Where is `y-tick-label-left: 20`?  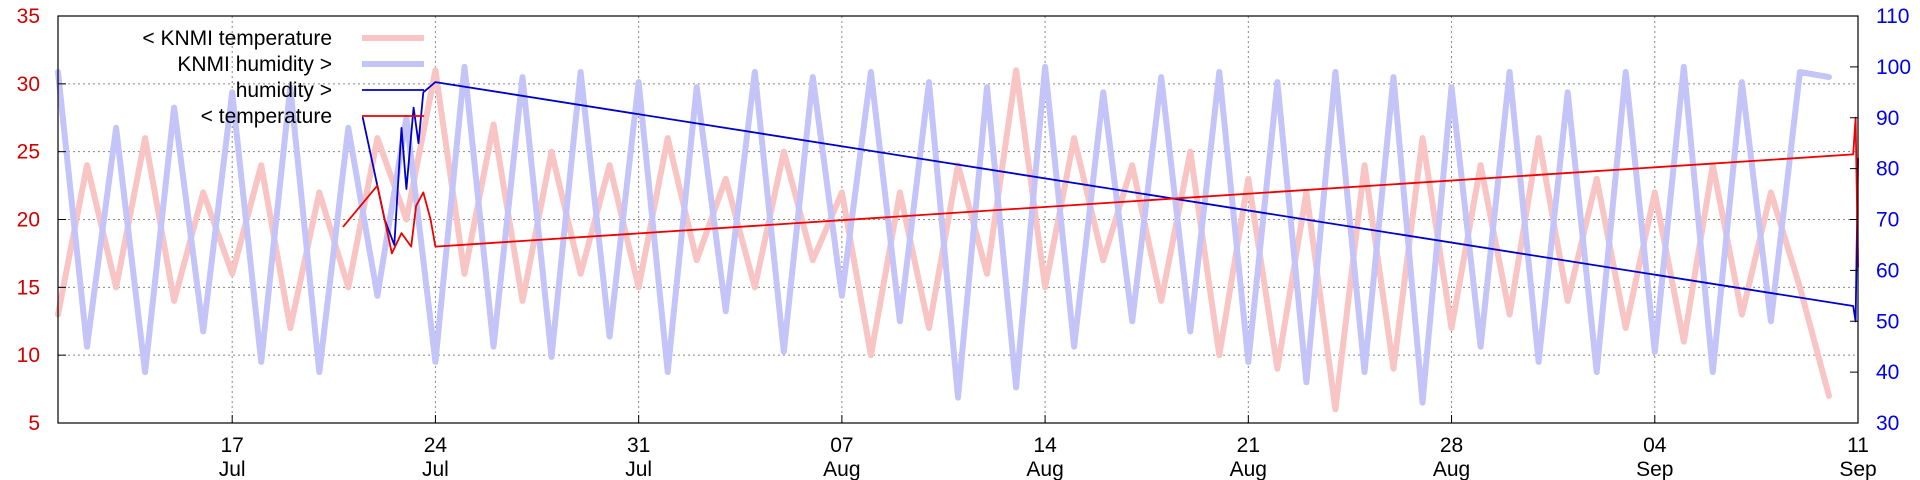
y-tick-label-left: 20 is located at coordinates (28, 220).